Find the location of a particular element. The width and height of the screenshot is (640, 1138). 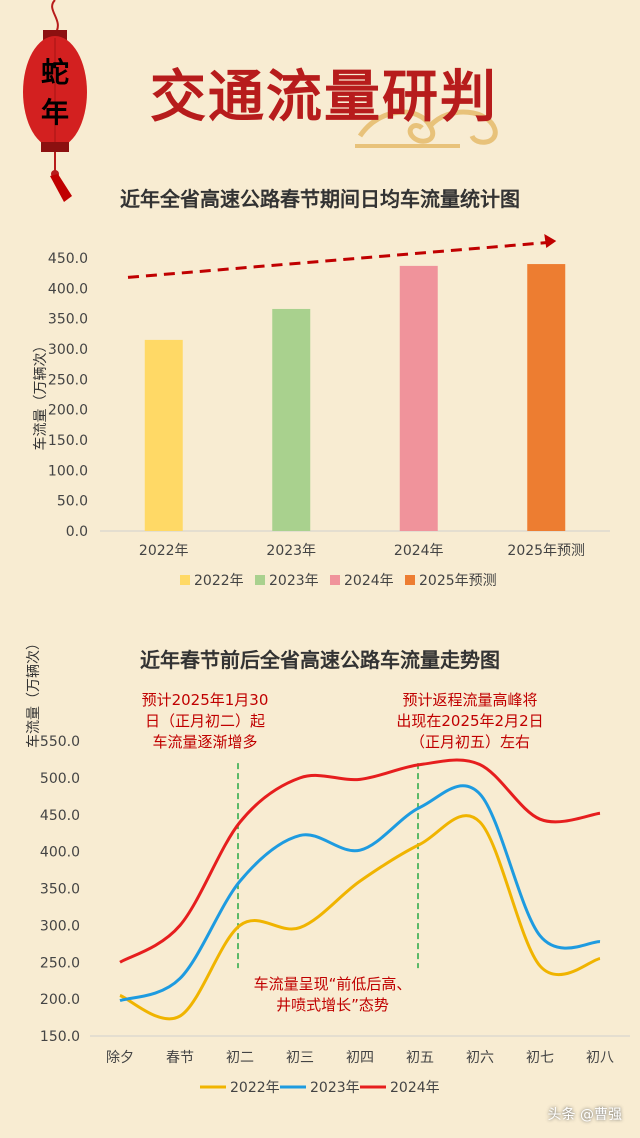

trend-arrow-head-icon is located at coordinates (550, 241).